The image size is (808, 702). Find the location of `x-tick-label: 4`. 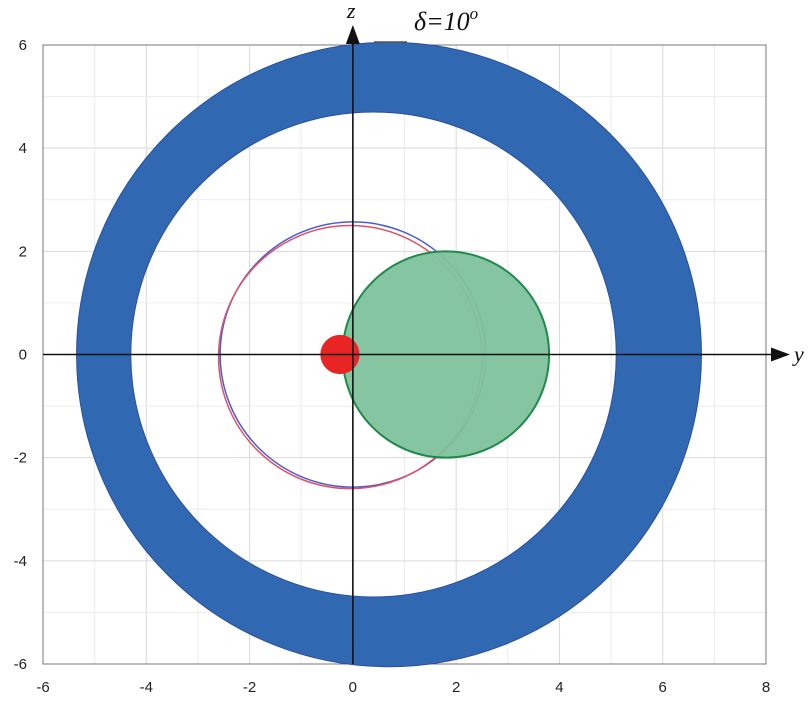

x-tick-label: 4 is located at coordinates (559, 687).